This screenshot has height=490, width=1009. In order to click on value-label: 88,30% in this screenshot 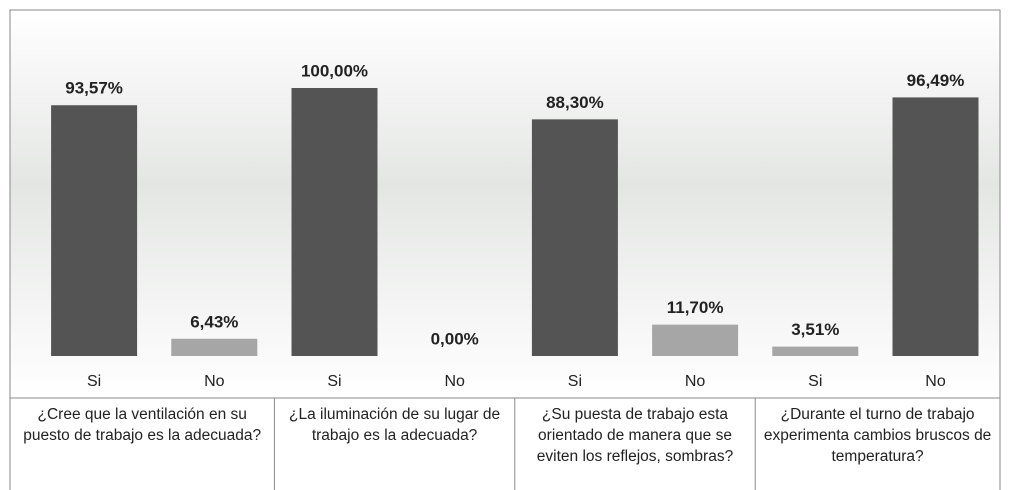, I will do `click(575, 102)`.